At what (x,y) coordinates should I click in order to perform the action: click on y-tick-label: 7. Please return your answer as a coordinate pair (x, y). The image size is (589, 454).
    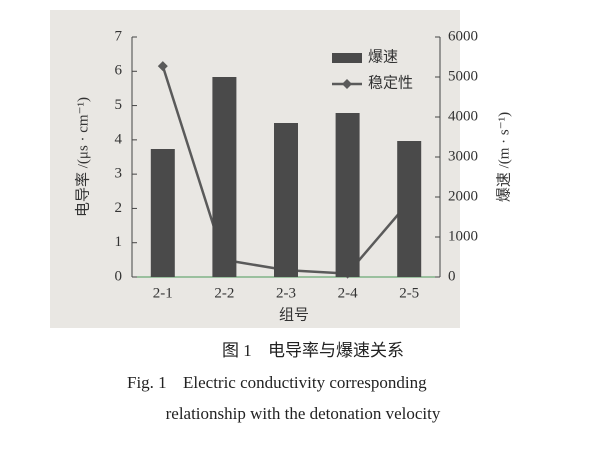
    Looking at the image, I should click on (119, 36).